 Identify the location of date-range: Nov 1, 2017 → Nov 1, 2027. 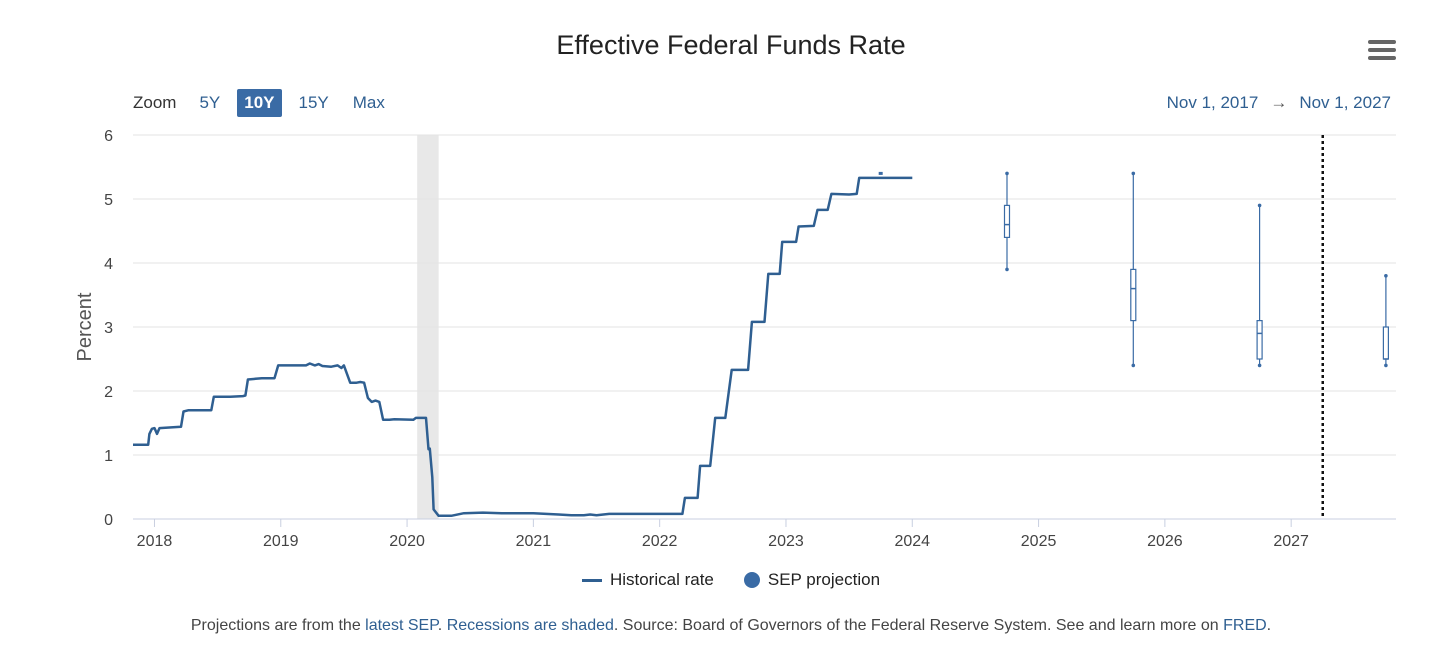
(1279, 103).